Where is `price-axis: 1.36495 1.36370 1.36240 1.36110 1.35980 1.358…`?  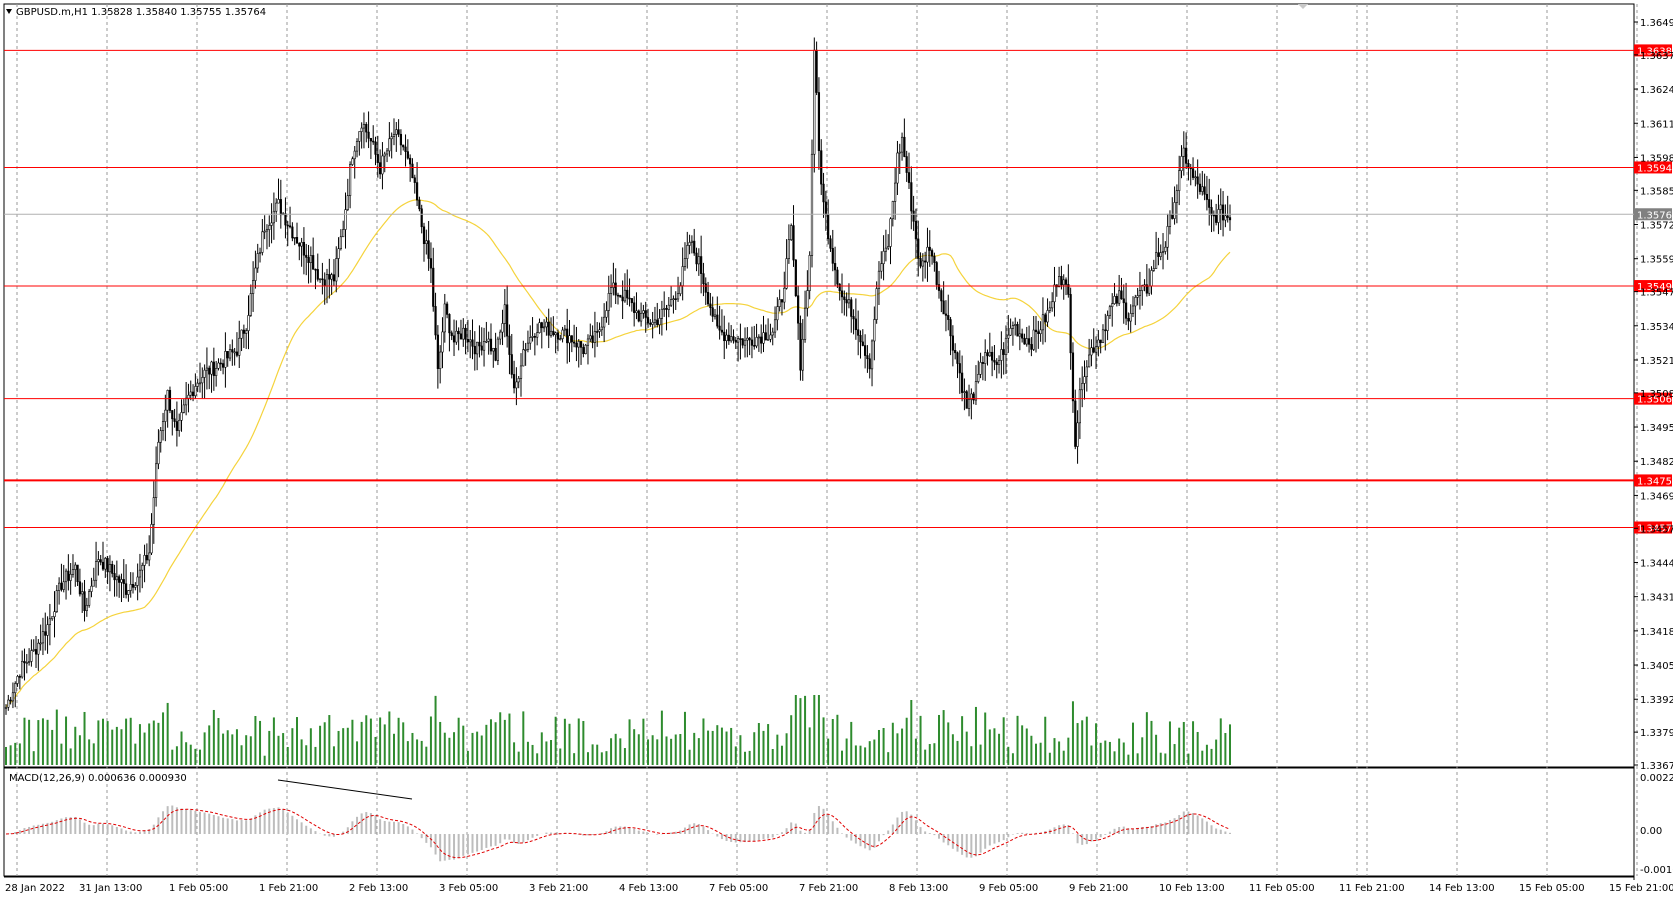
price-axis: 1.36495 1.36370 1.36240 1.36110 1.35980 1.358… is located at coordinates (1653, 395).